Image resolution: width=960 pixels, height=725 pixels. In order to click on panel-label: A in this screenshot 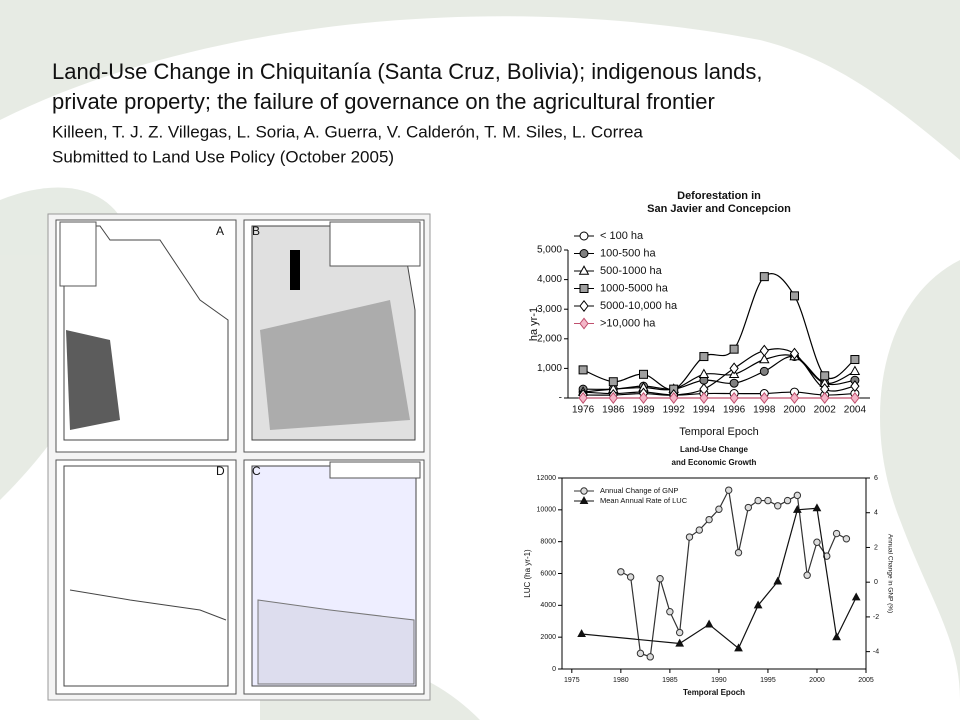, I will do `click(220, 231)`.